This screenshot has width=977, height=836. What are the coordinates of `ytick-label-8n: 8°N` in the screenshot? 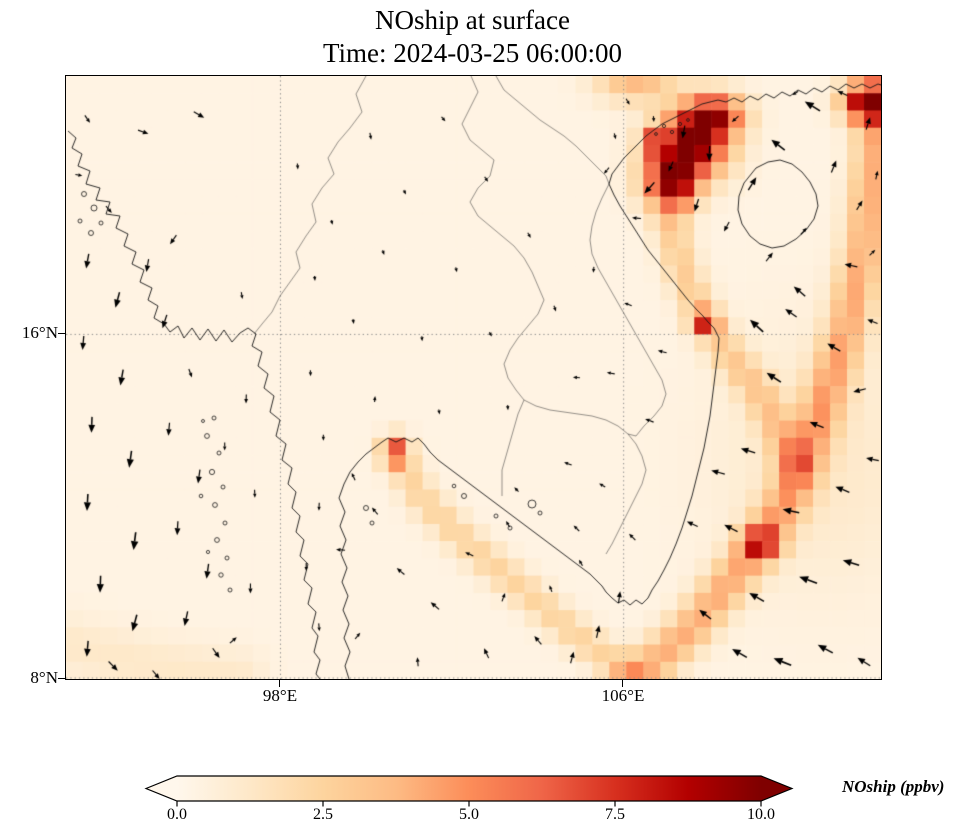 It's located at (44, 677).